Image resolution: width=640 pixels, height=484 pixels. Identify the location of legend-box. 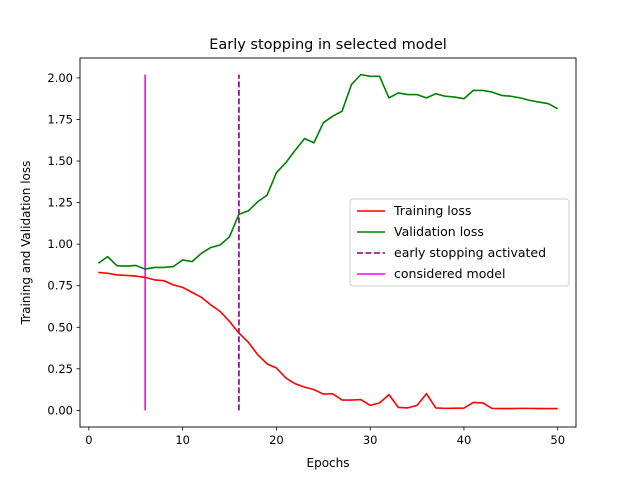
(459, 242).